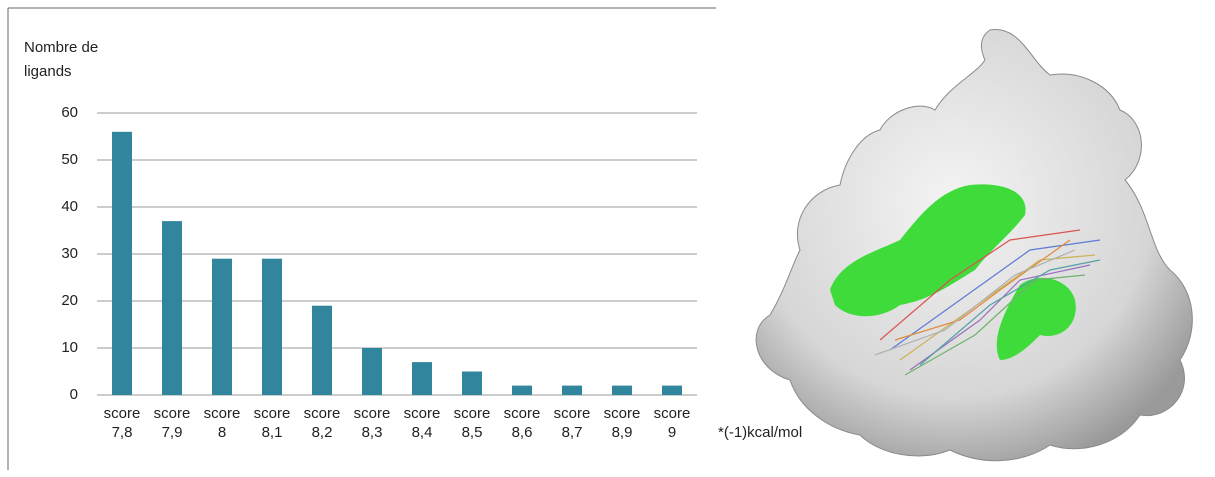 The image size is (1215, 477). I want to click on x-tick-label: score 7,9, so click(172, 423).